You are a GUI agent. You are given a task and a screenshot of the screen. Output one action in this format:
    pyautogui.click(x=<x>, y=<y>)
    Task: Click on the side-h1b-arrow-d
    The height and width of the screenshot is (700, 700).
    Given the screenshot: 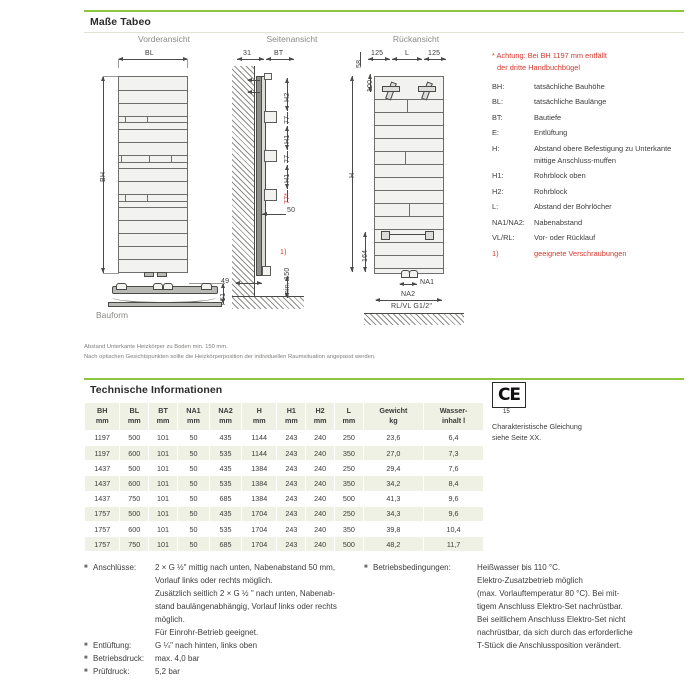 What is the action you would take?
    pyautogui.click(x=287, y=186)
    